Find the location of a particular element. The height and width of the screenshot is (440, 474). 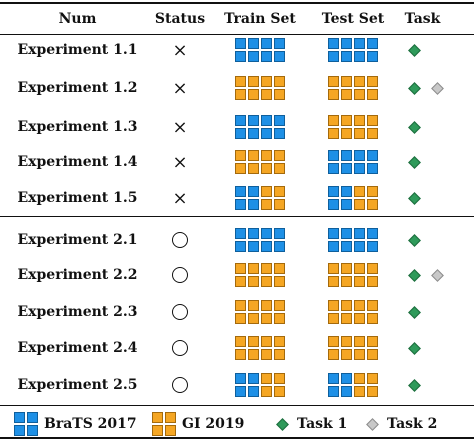

row-name: Experiment 1.2 is located at coordinates (77, 88).